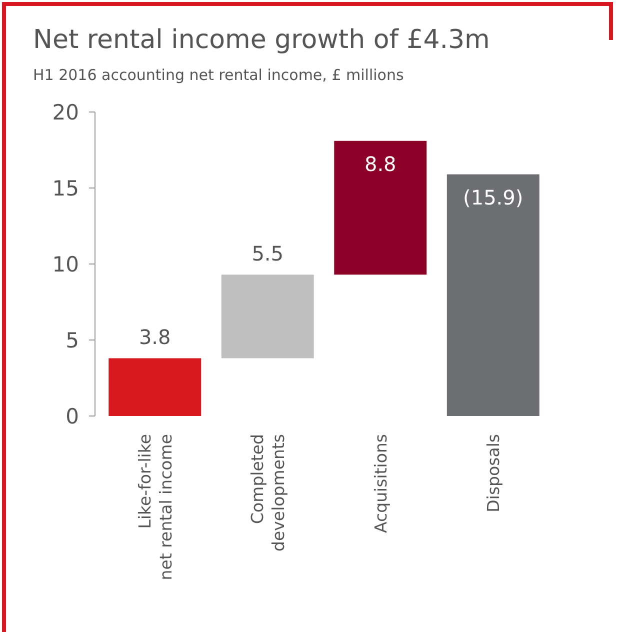  What do you see at coordinates (72, 340) in the screenshot?
I see `y-tick-label: 5` at bounding box center [72, 340].